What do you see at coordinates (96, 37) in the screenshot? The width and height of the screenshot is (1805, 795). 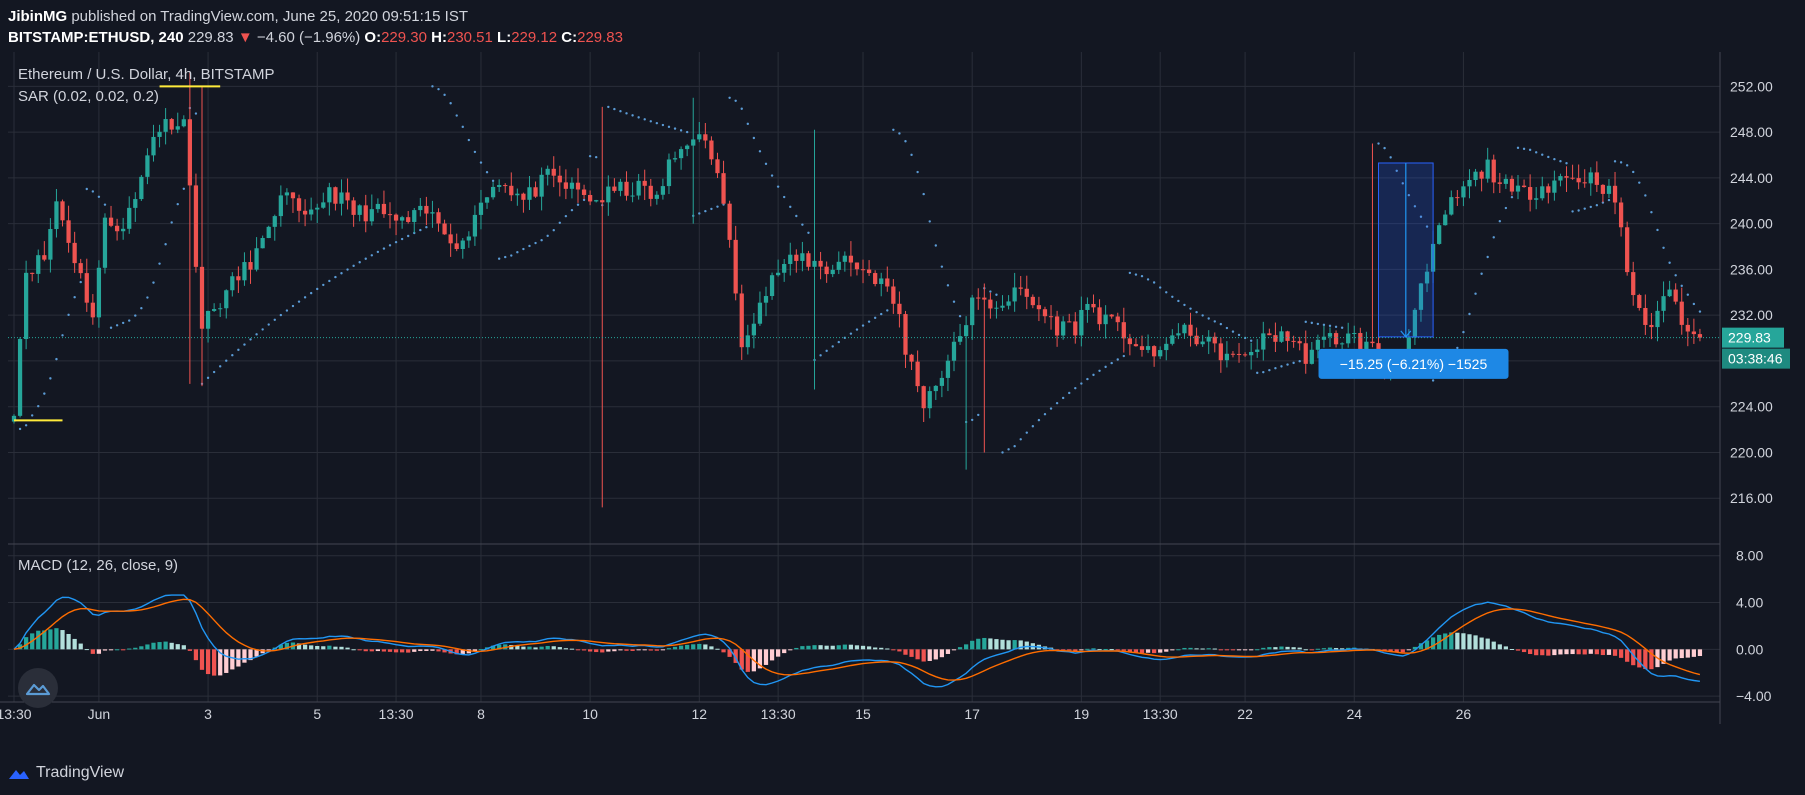 I see `symbol-label: BITSTAMP:ETHUSD, 240` at bounding box center [96, 37].